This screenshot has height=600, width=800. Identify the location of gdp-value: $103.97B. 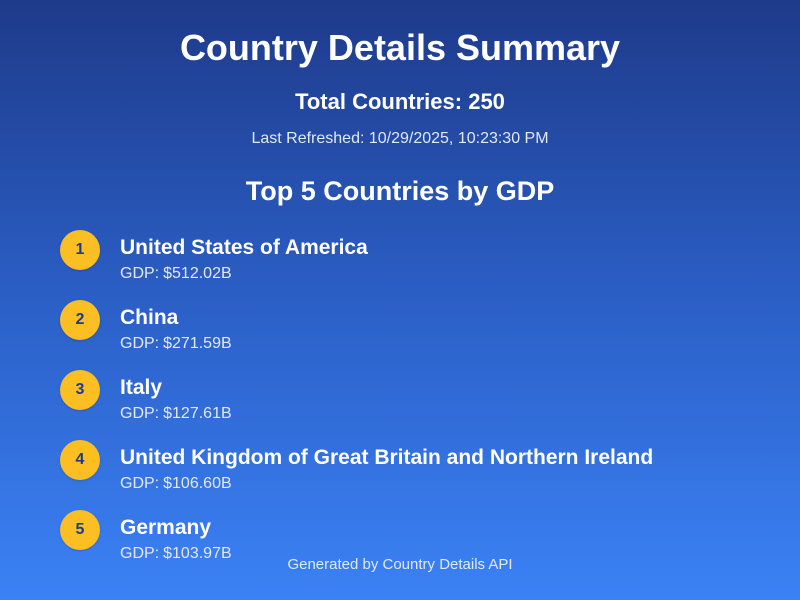
(197, 553).